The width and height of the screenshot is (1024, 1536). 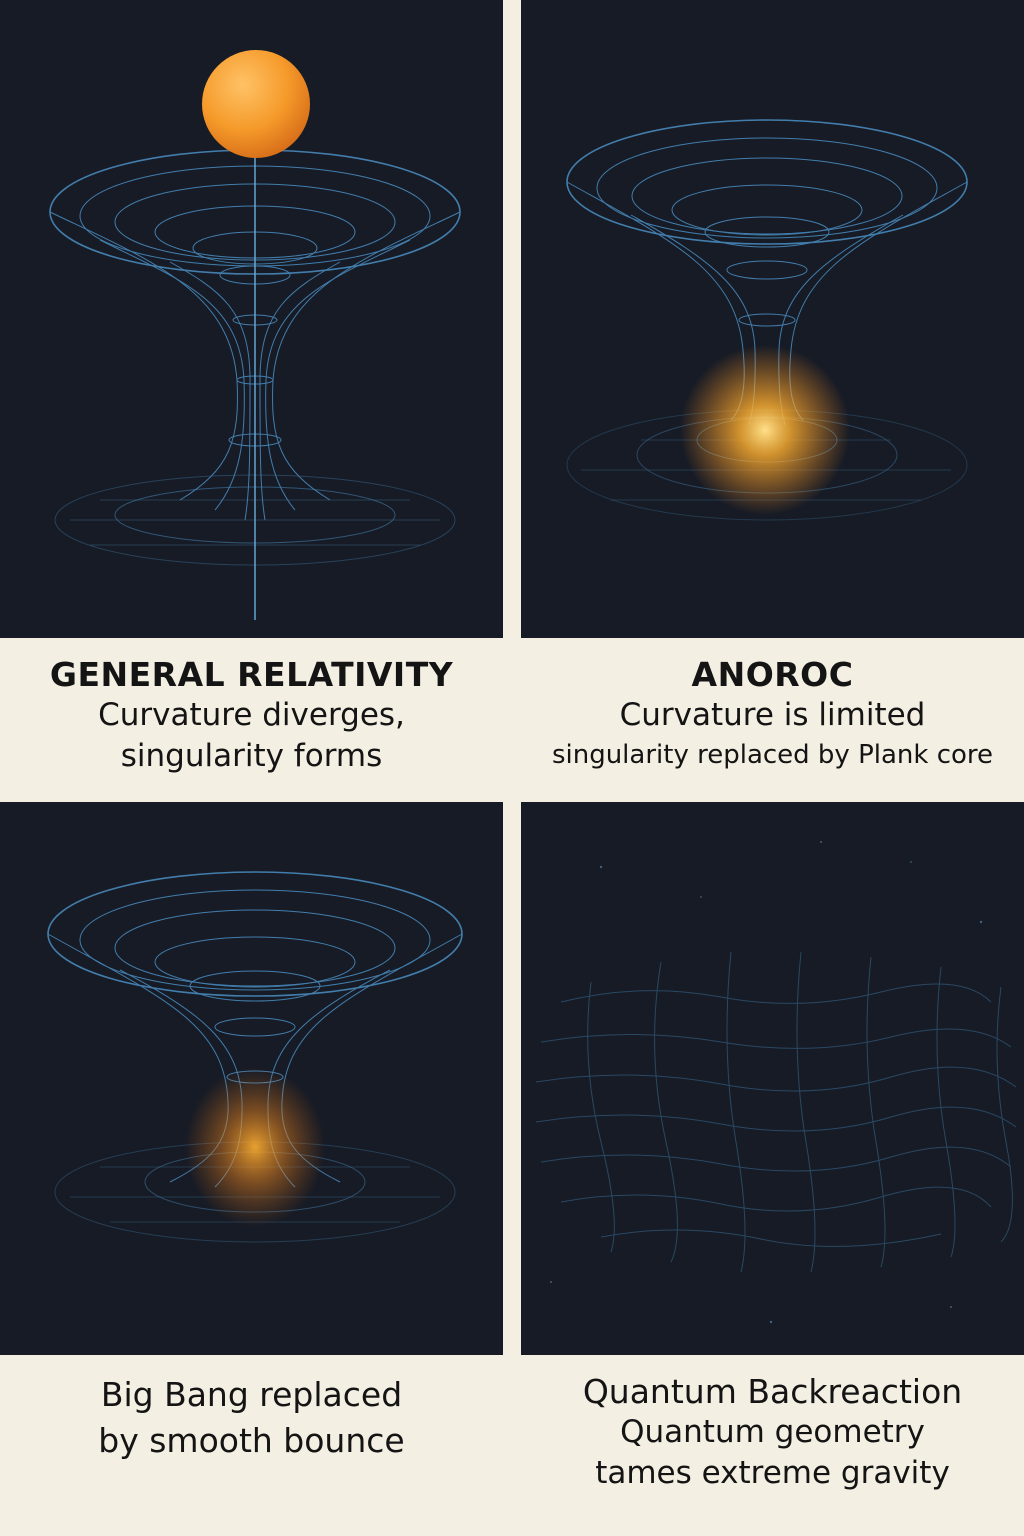 I want to click on quantum-foam-grid, so click(x=776, y=1082).